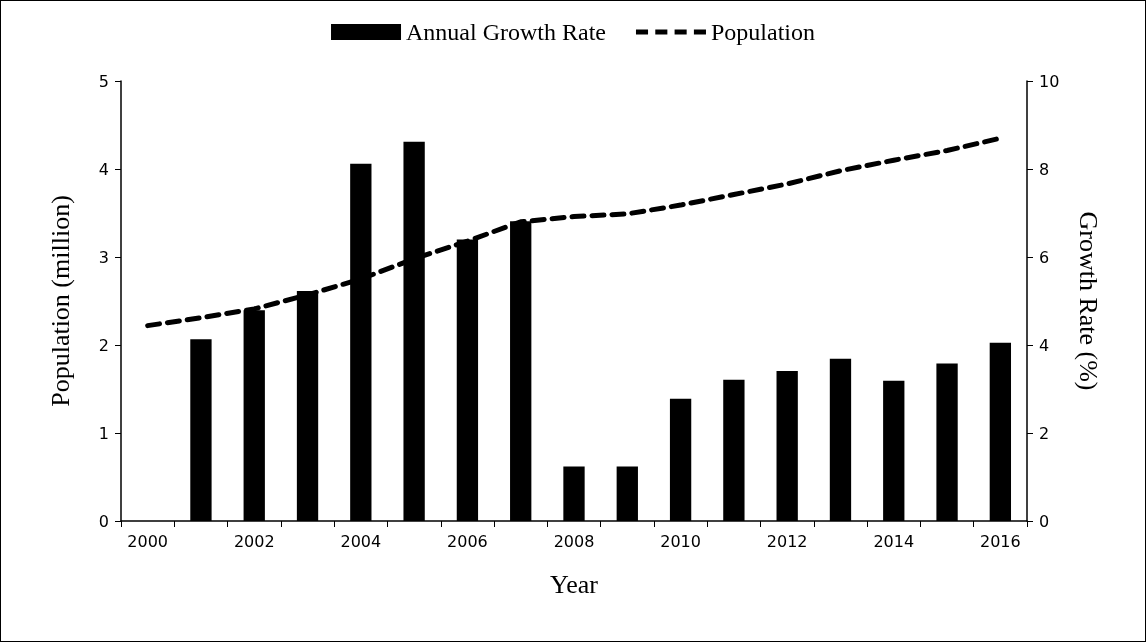 The width and height of the screenshot is (1146, 642). Describe the element at coordinates (103, 521) in the screenshot. I see `y-tick-label: 0` at that location.